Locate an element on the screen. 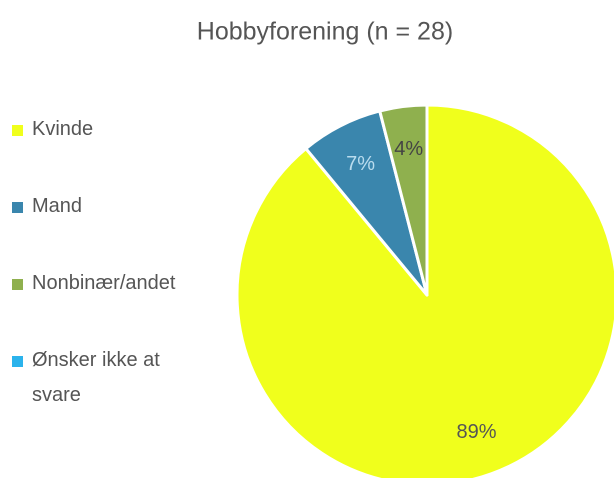 The image size is (614, 478). data-label: 7% is located at coordinates (360, 164).